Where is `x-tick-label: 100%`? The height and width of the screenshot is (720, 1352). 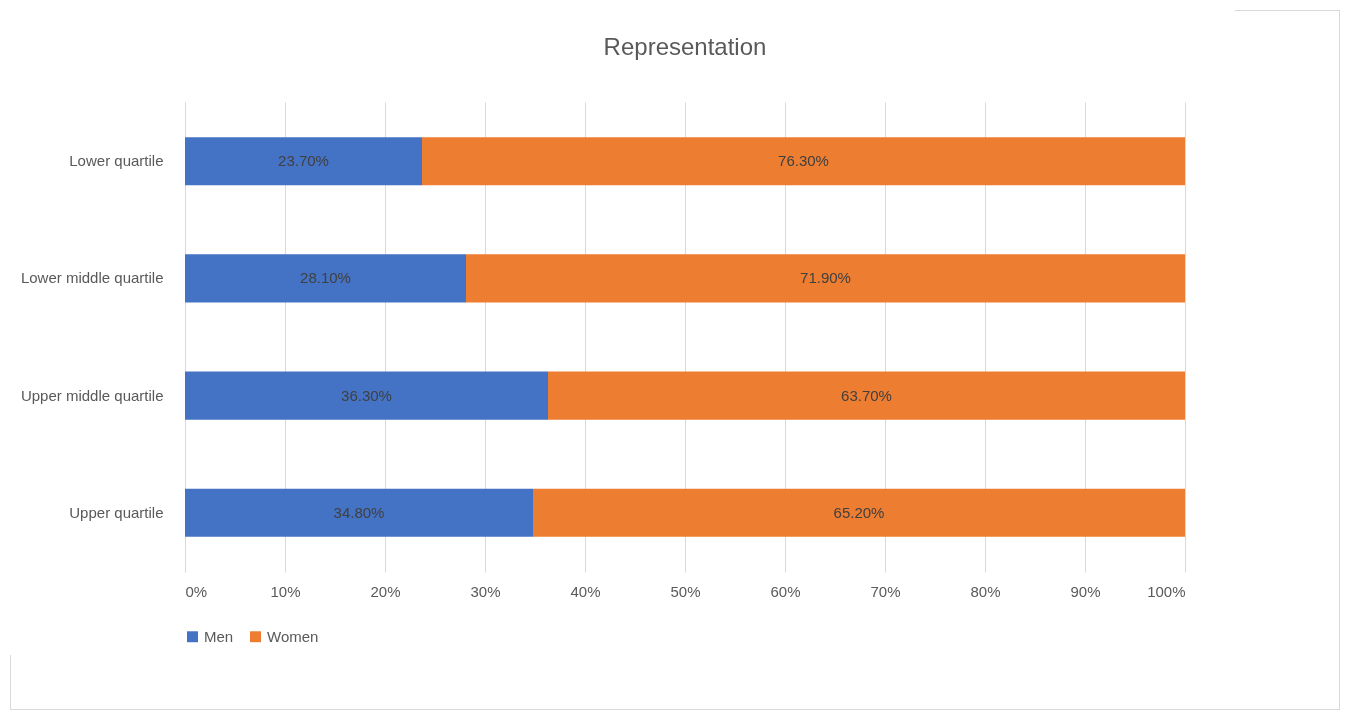
x-tick-label: 100% is located at coordinates (1166, 591).